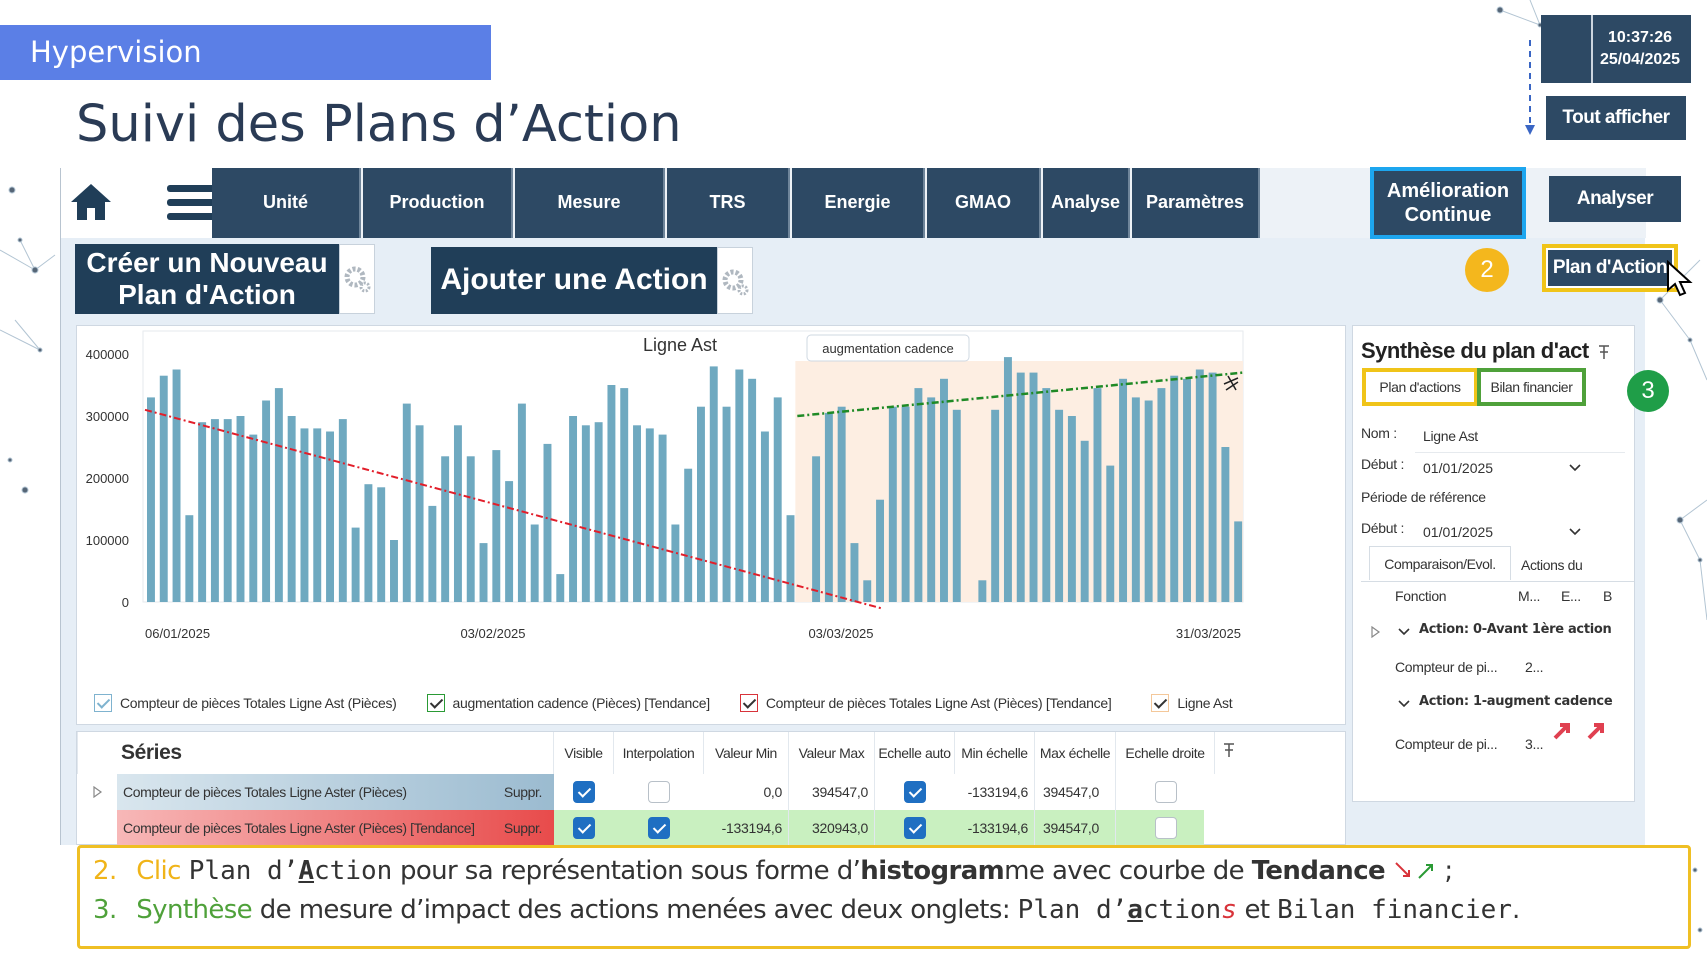 The height and width of the screenshot is (960, 1707). I want to click on add-action-button: Ajouter une Action, so click(574, 280).